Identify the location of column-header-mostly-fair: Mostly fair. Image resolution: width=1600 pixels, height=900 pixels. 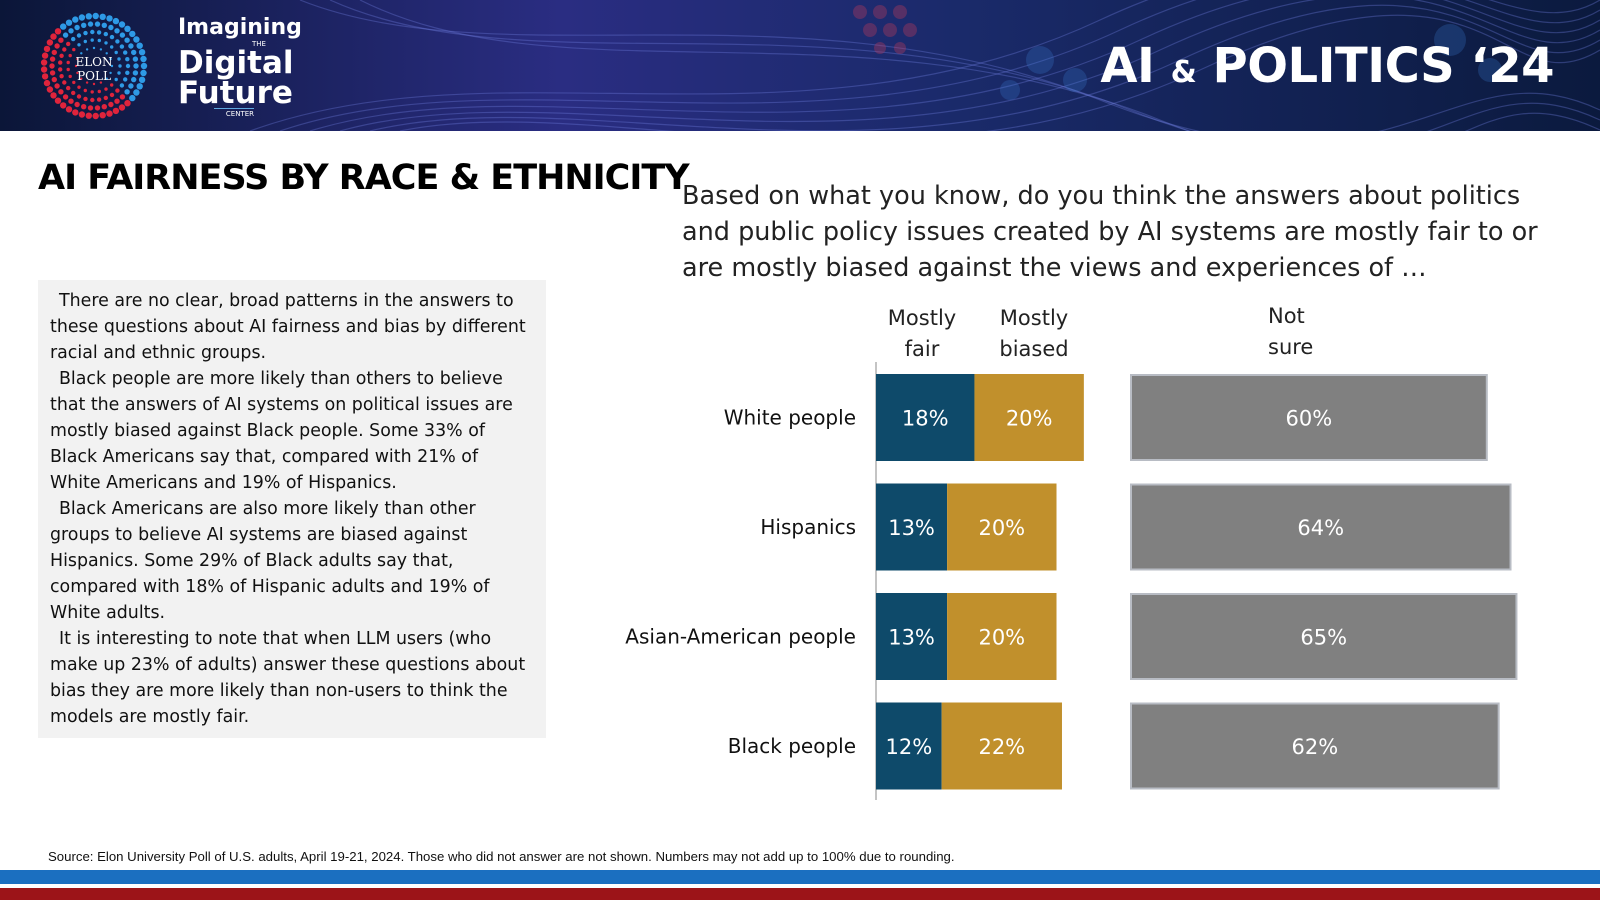
(922, 334).